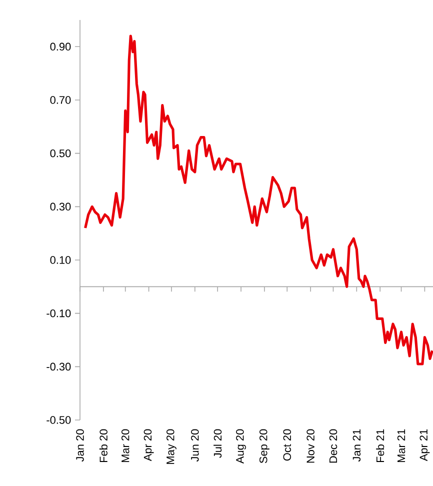  What do you see at coordinates (333, 446) in the screenshot?
I see `x-tick-label: Dec 20` at bounding box center [333, 446].